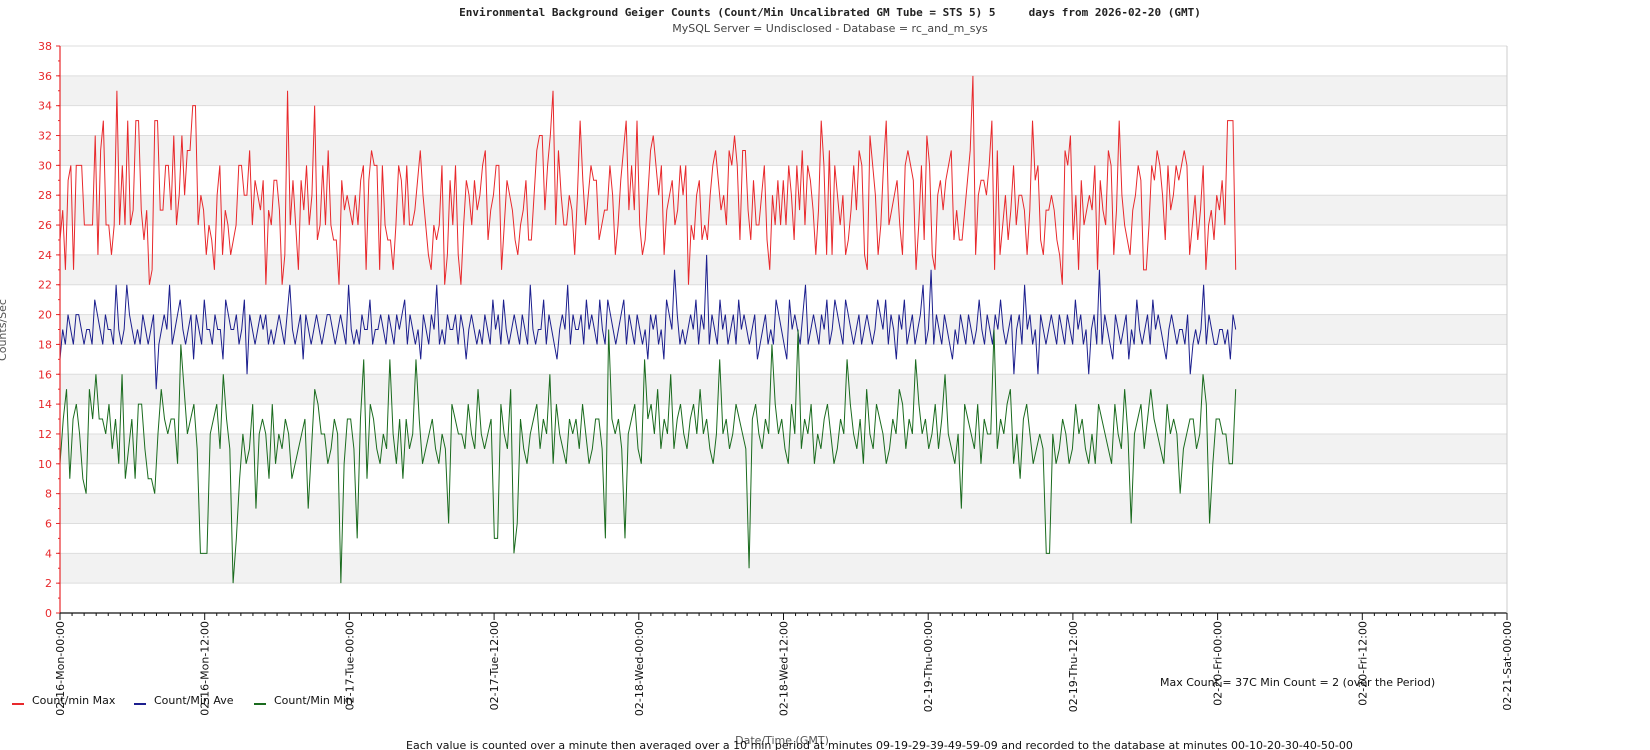 The image size is (1650, 750). Describe the element at coordinates (60, 668) in the screenshot. I see `x-tick-label: 02-16-Mon-00:00` at that location.